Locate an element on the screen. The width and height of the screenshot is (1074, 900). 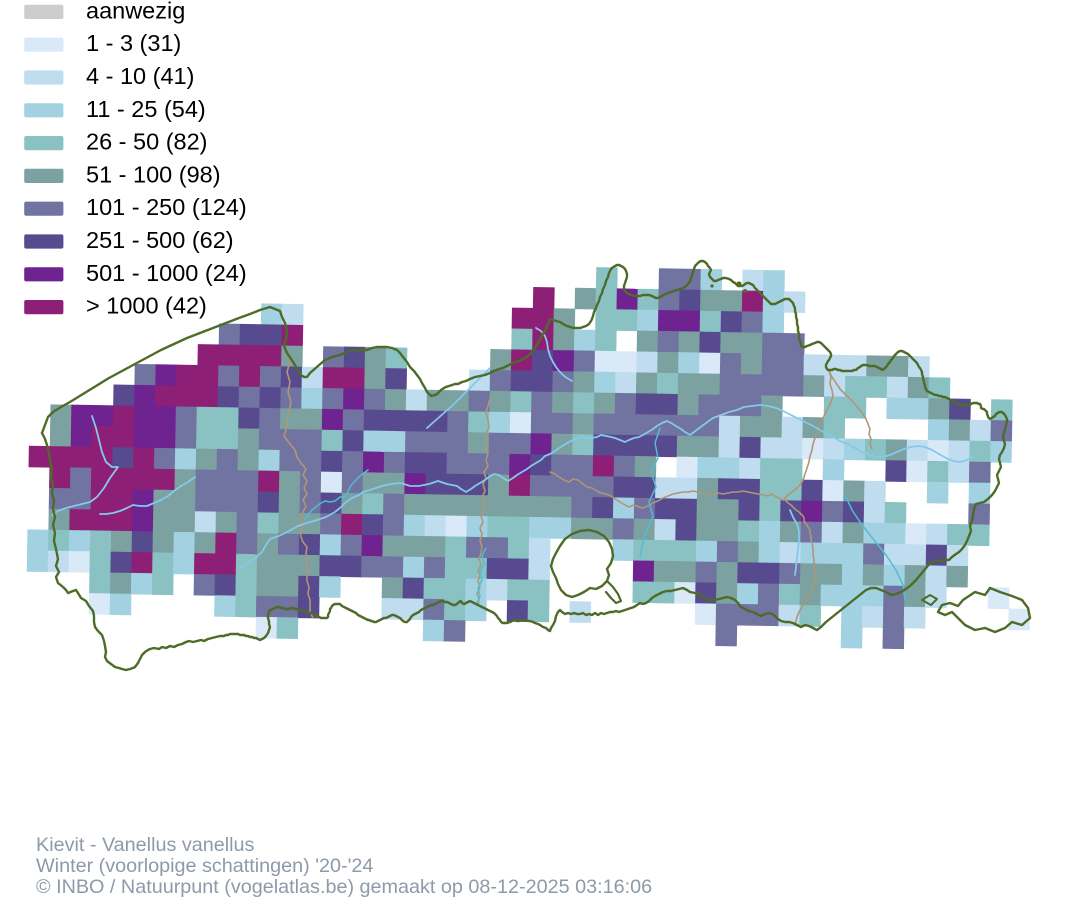
svg-text: 11 - 25 (54) is located at coordinates (146, 109).